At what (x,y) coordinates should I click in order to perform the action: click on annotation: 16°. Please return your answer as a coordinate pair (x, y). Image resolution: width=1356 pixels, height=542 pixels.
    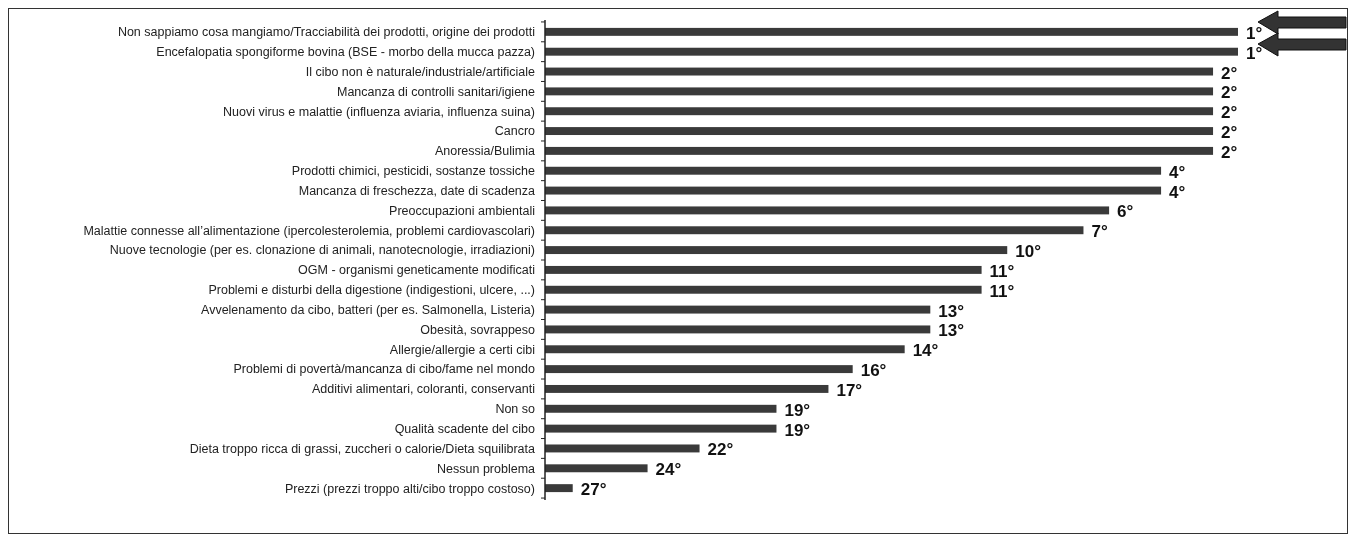
    Looking at the image, I should click on (873, 371).